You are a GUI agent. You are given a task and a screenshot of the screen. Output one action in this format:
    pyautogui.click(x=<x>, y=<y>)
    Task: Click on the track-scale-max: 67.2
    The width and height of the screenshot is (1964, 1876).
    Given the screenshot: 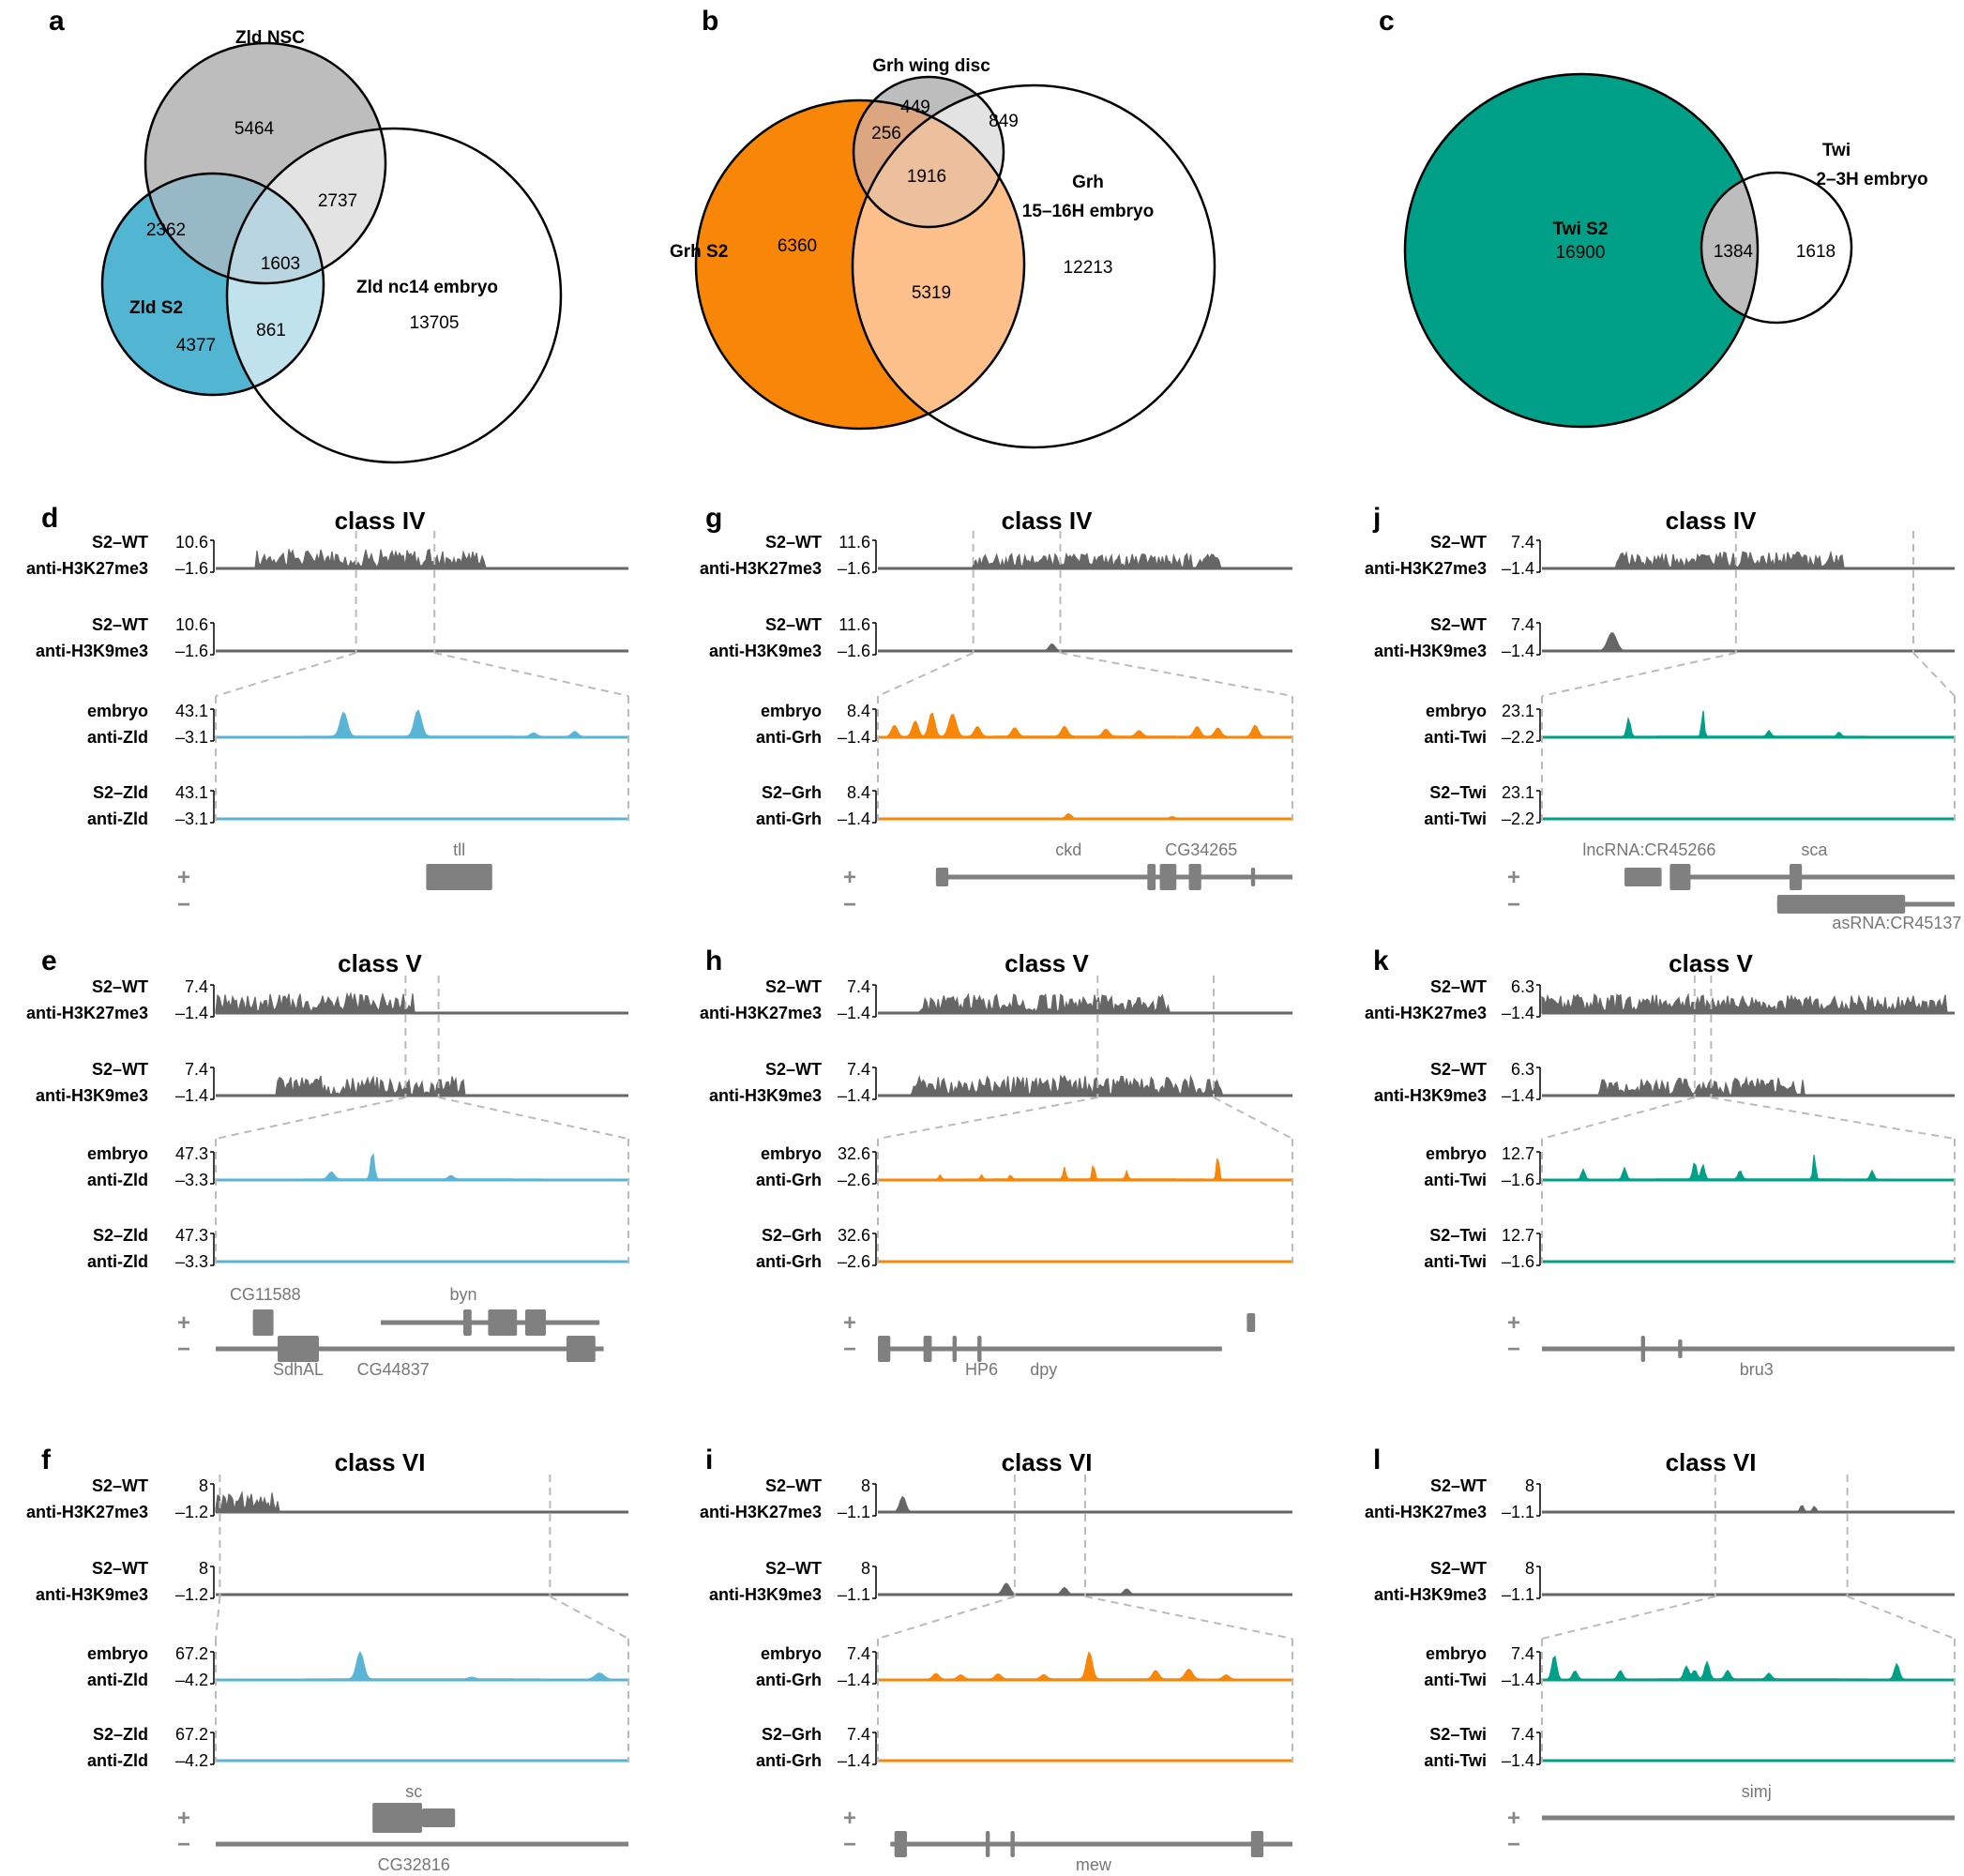 What is the action you would take?
    pyautogui.click(x=192, y=1734)
    